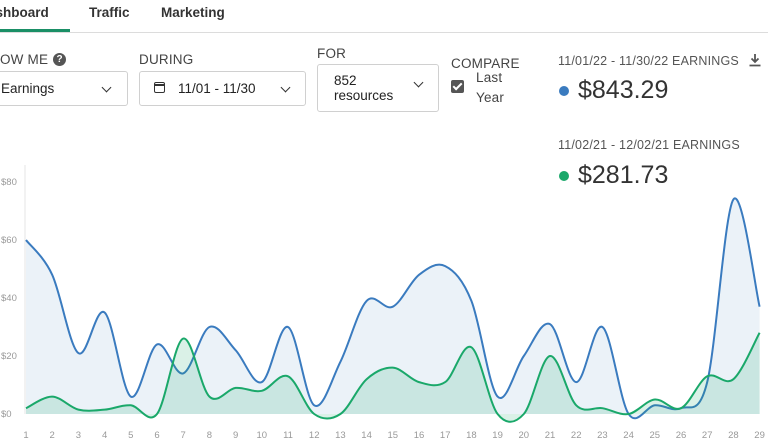  What do you see at coordinates (235, 435) in the screenshot?
I see `x-tick-label: 9` at bounding box center [235, 435].